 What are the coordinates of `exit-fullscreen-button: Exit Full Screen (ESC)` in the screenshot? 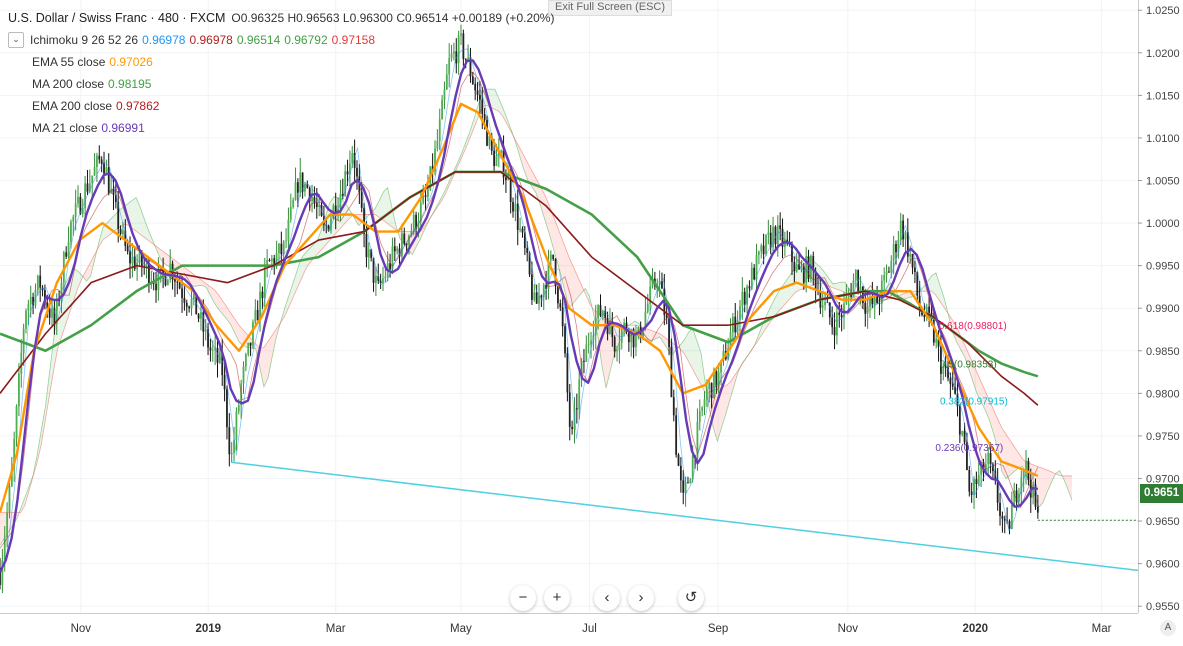 It's located at (610, 8).